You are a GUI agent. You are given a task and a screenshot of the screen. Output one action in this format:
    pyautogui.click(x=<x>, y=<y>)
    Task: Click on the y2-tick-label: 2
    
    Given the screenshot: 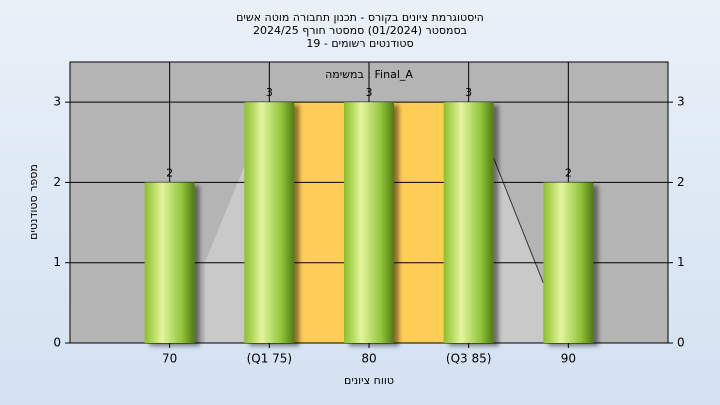 What is the action you would take?
    pyautogui.click(x=681, y=182)
    